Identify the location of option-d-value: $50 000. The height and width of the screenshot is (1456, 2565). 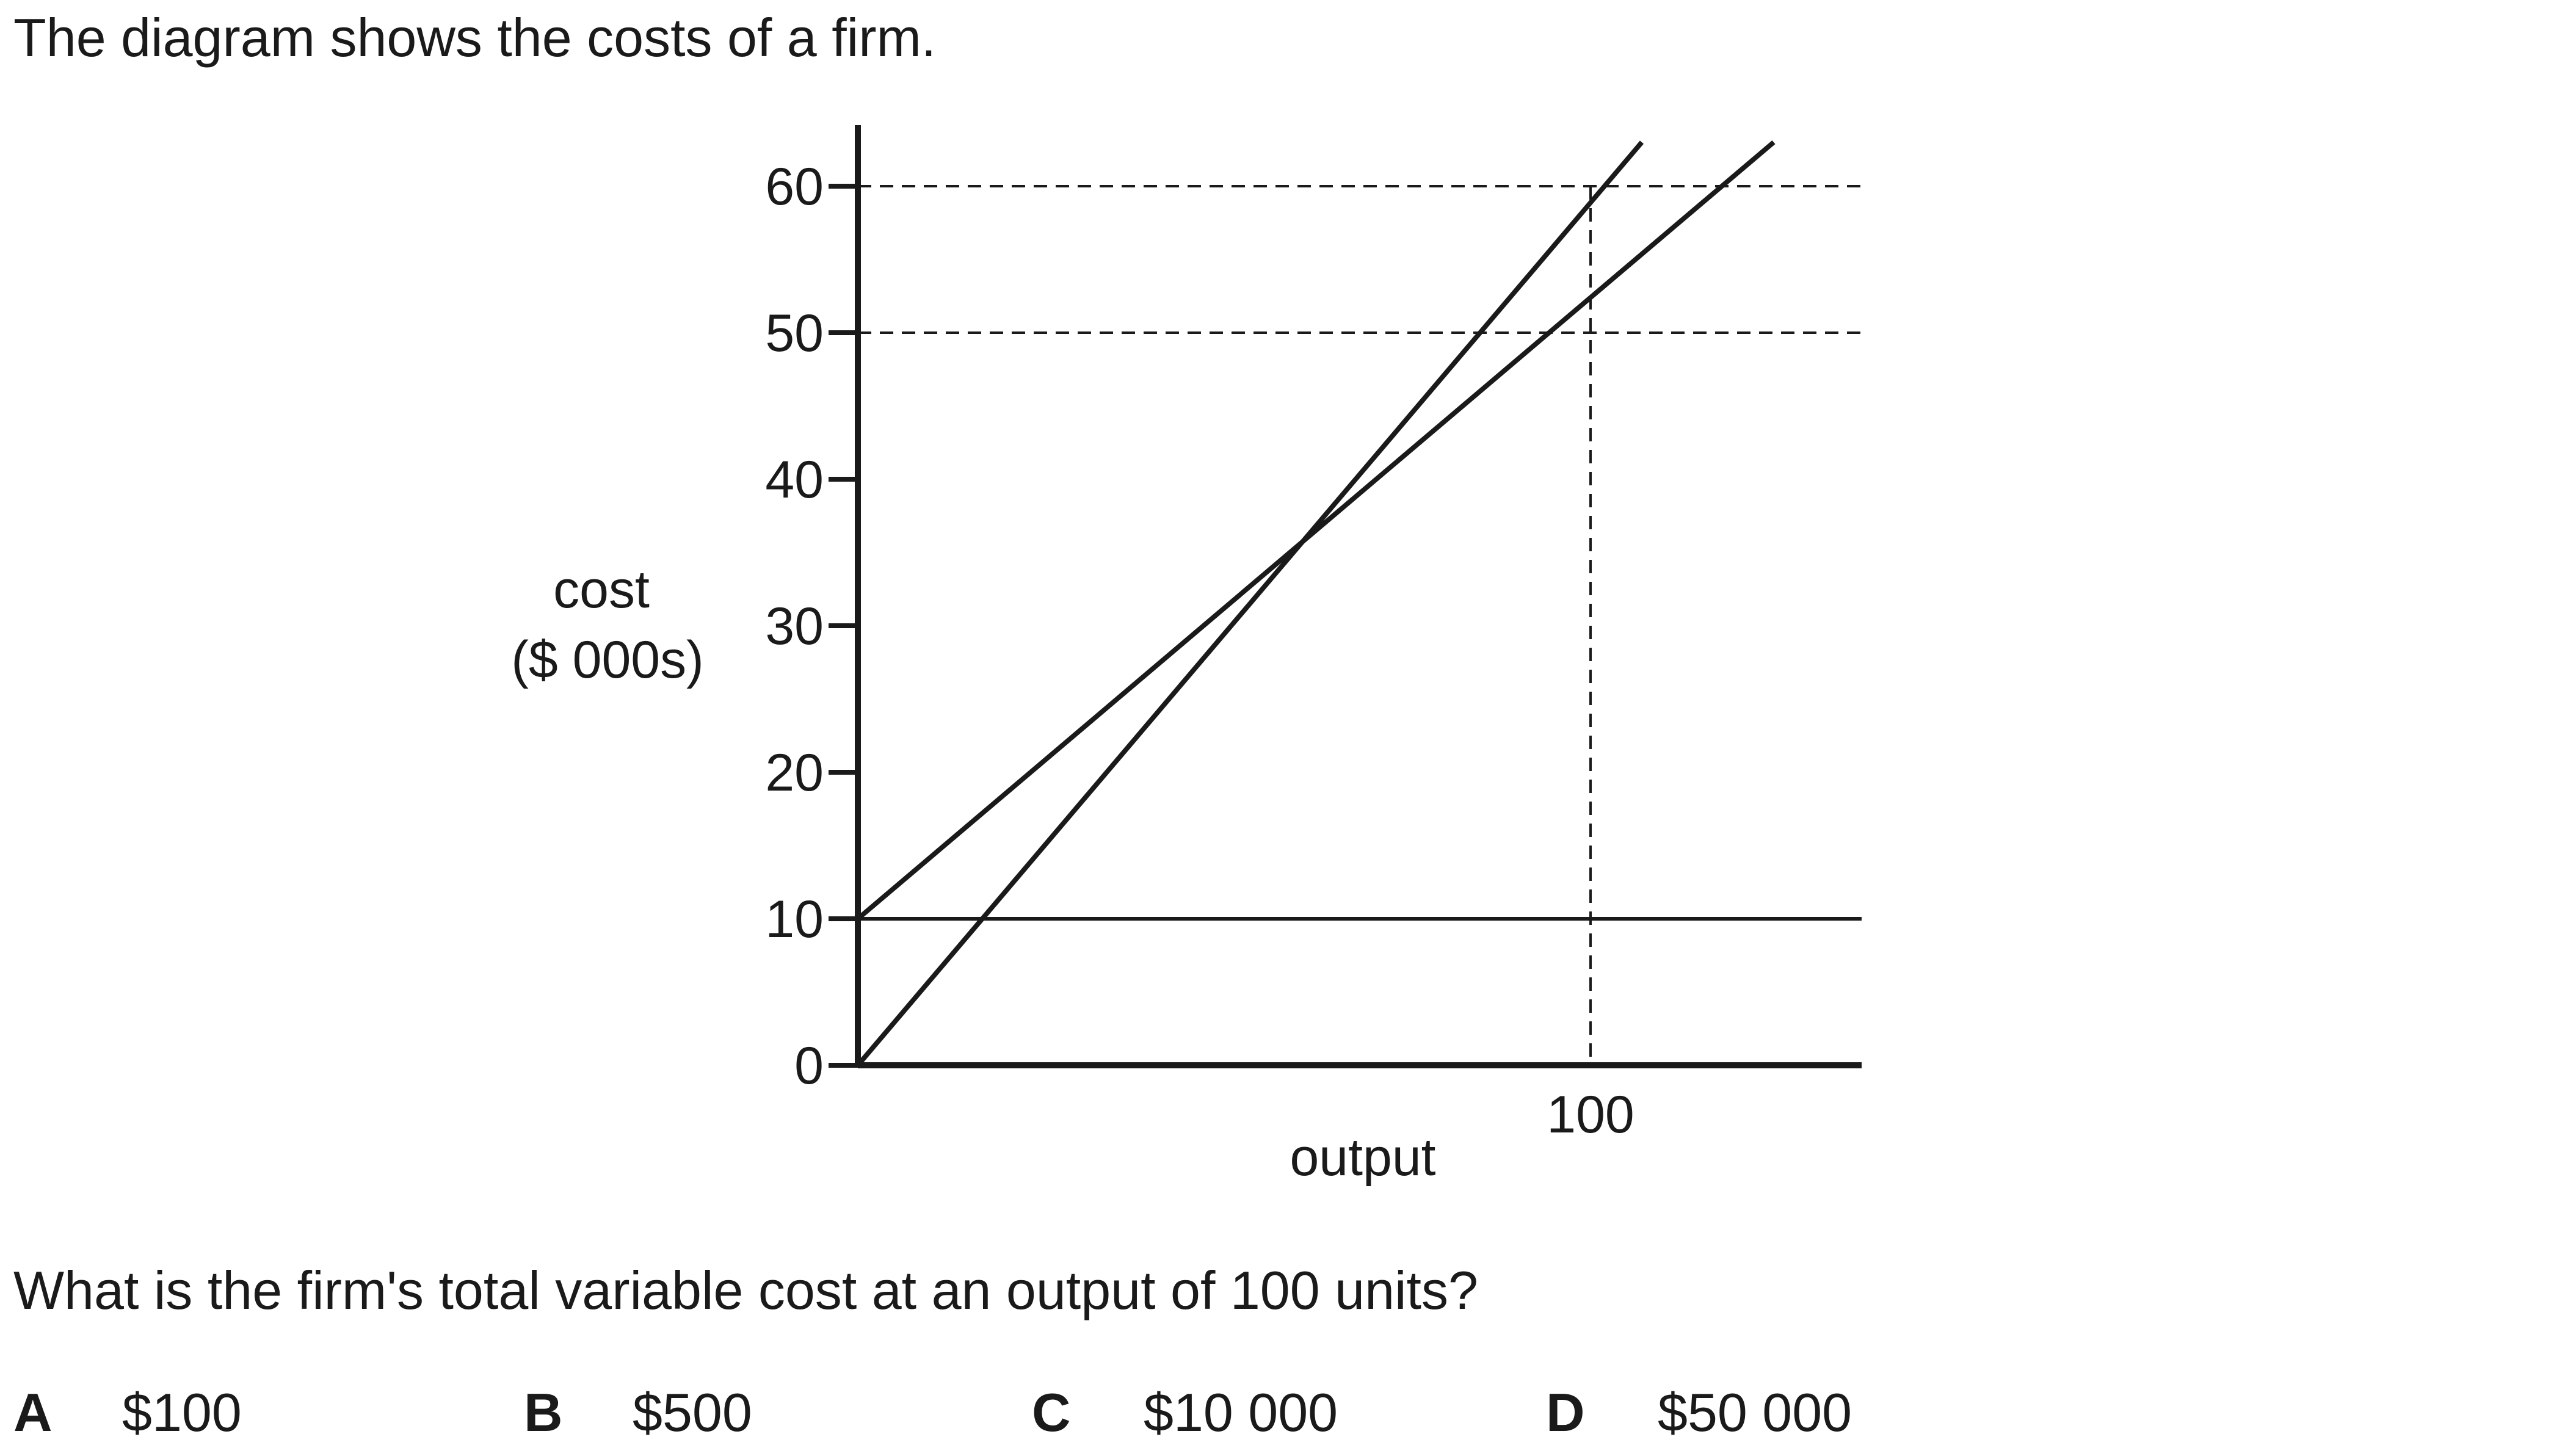
(1755, 1413).